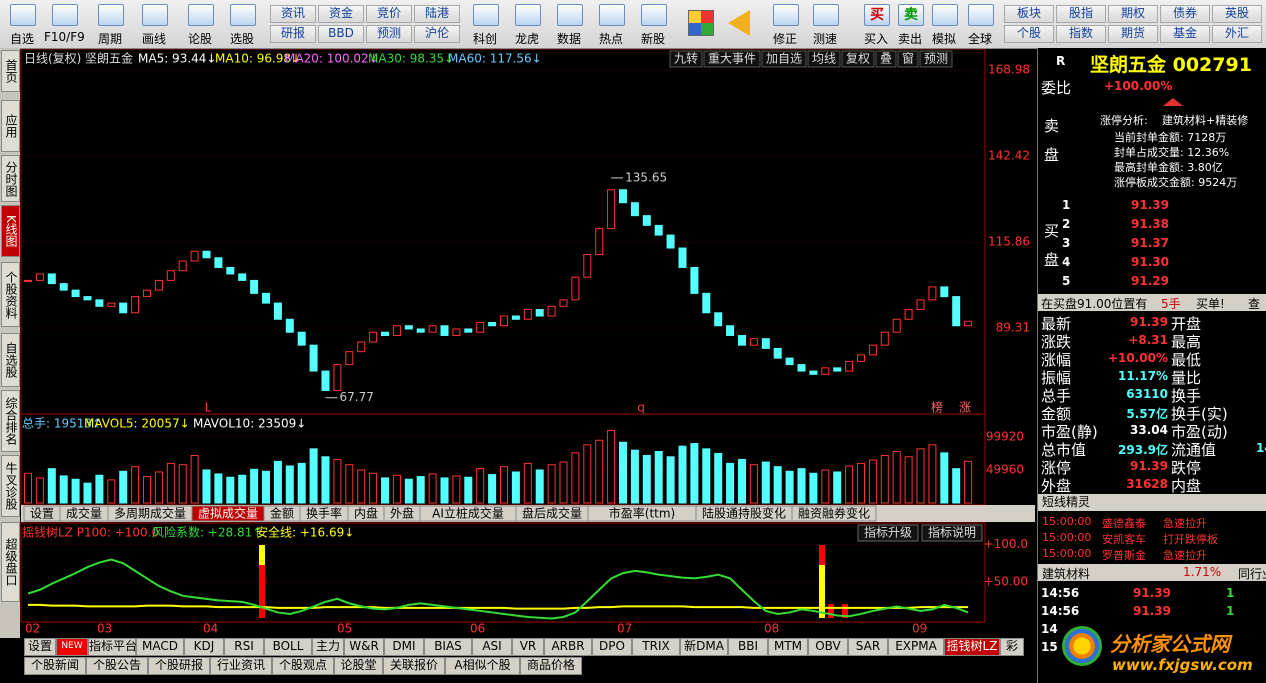  I want to click on side-tab: 应用, so click(10, 126).